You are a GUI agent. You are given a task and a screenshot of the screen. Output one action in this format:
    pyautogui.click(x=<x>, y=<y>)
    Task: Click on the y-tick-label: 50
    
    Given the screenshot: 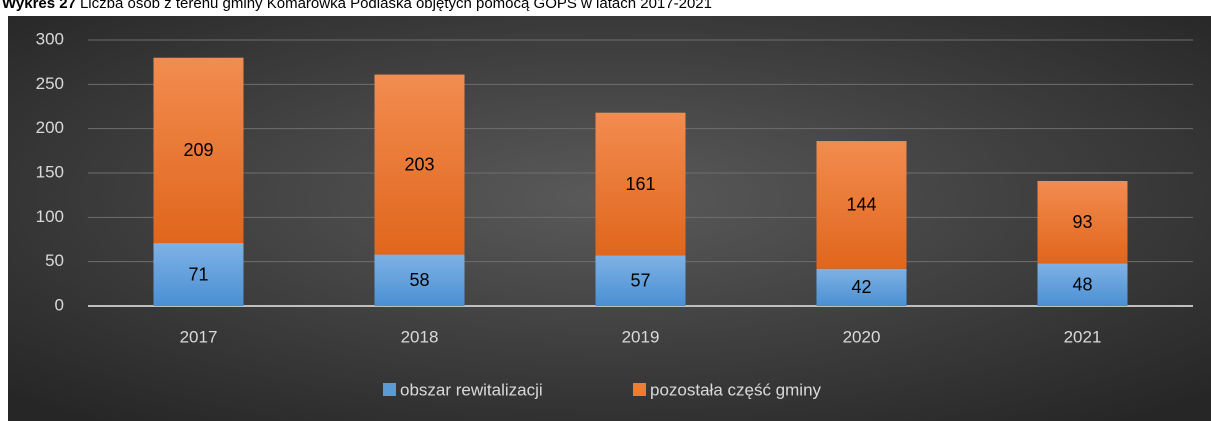 What is the action you would take?
    pyautogui.click(x=54, y=260)
    